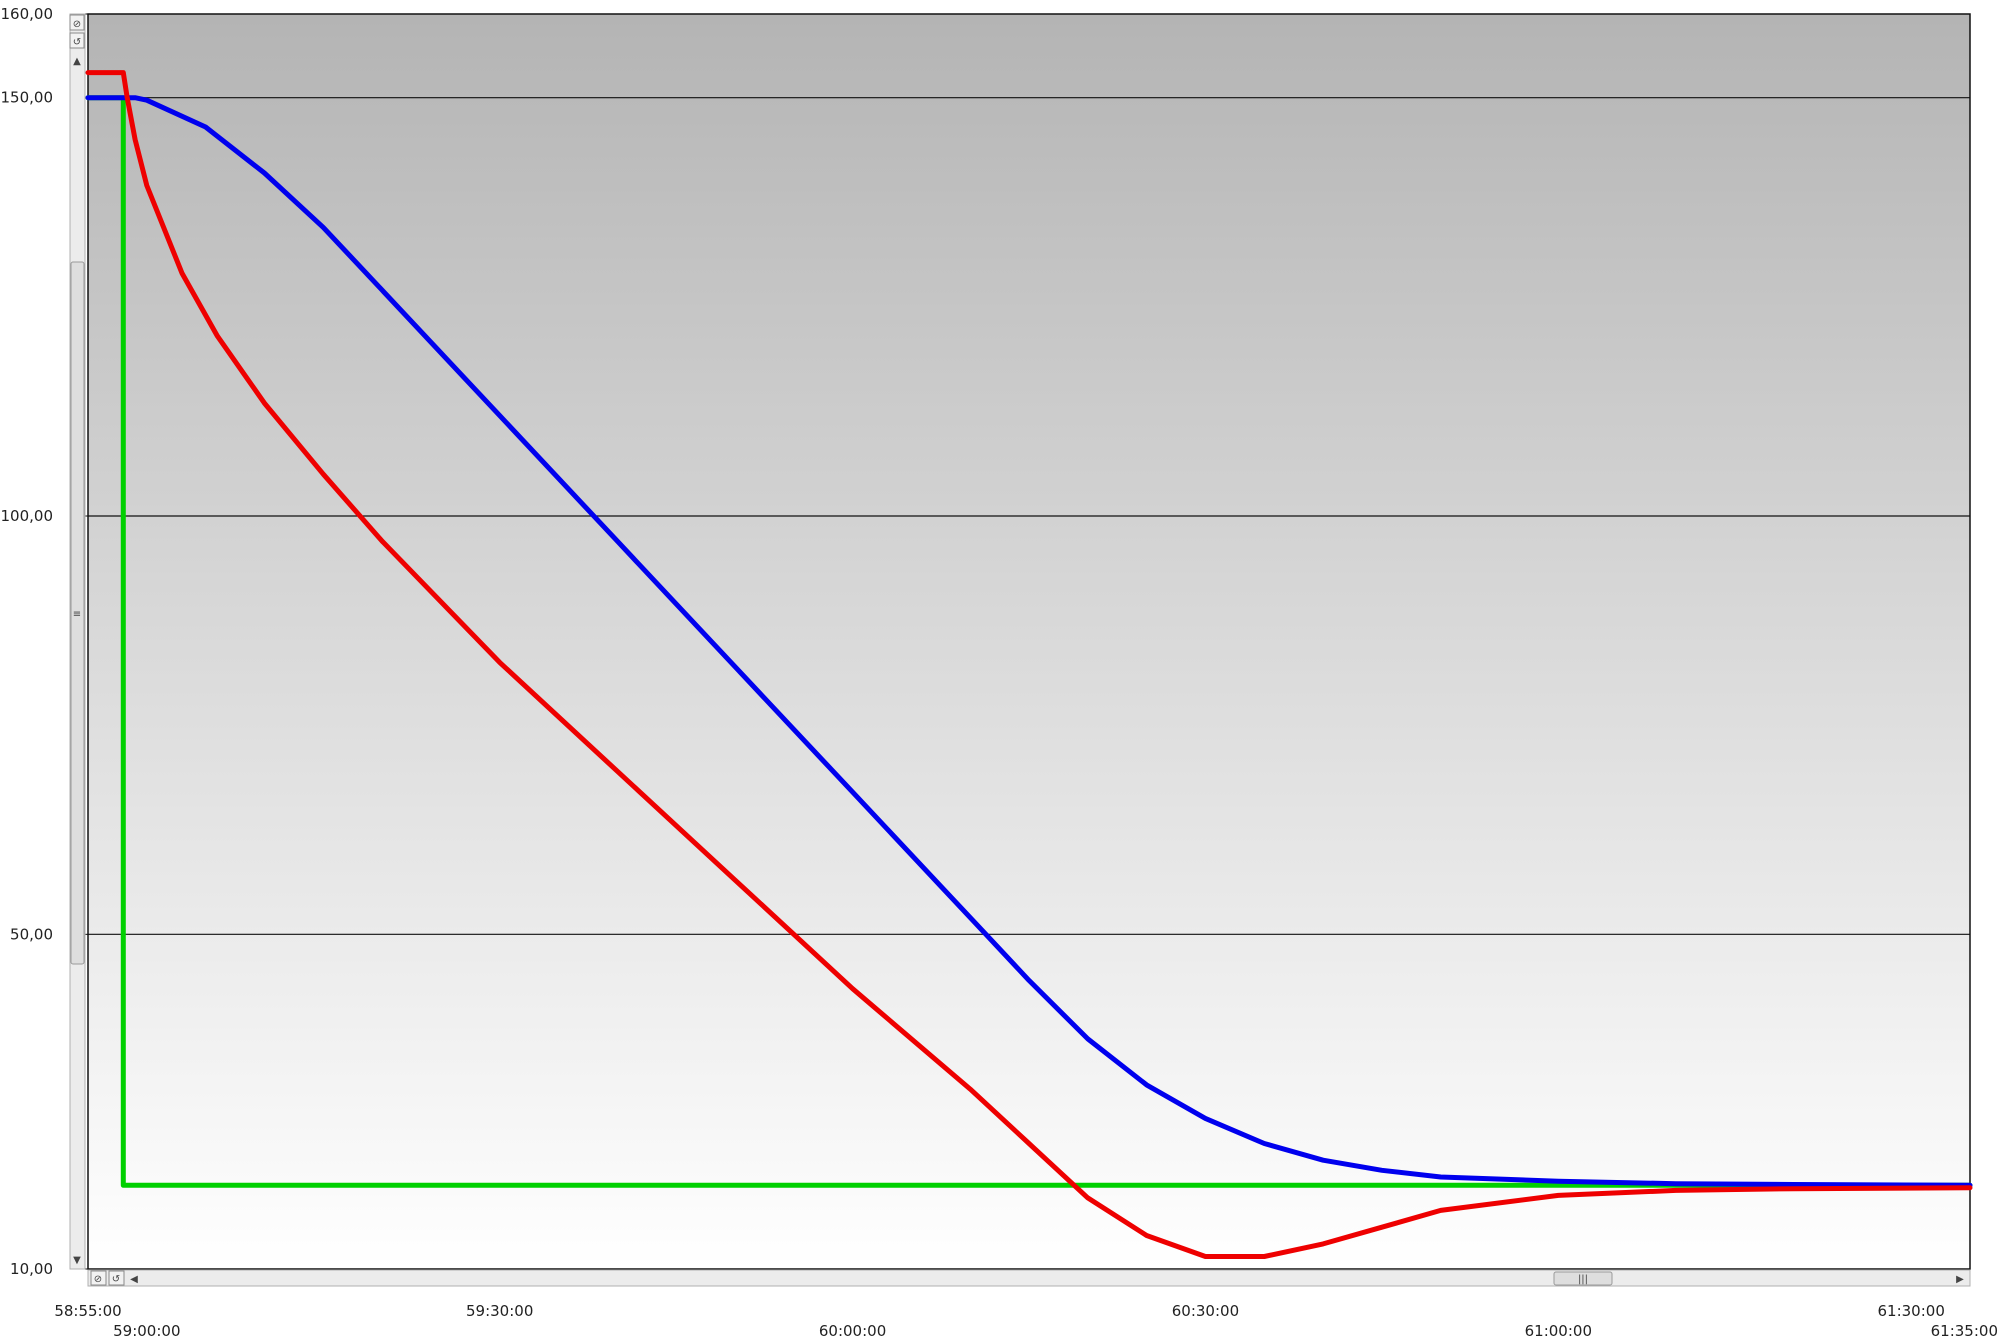  I want to click on x-tick-label: 60:30:00, so click(1205, 1311).